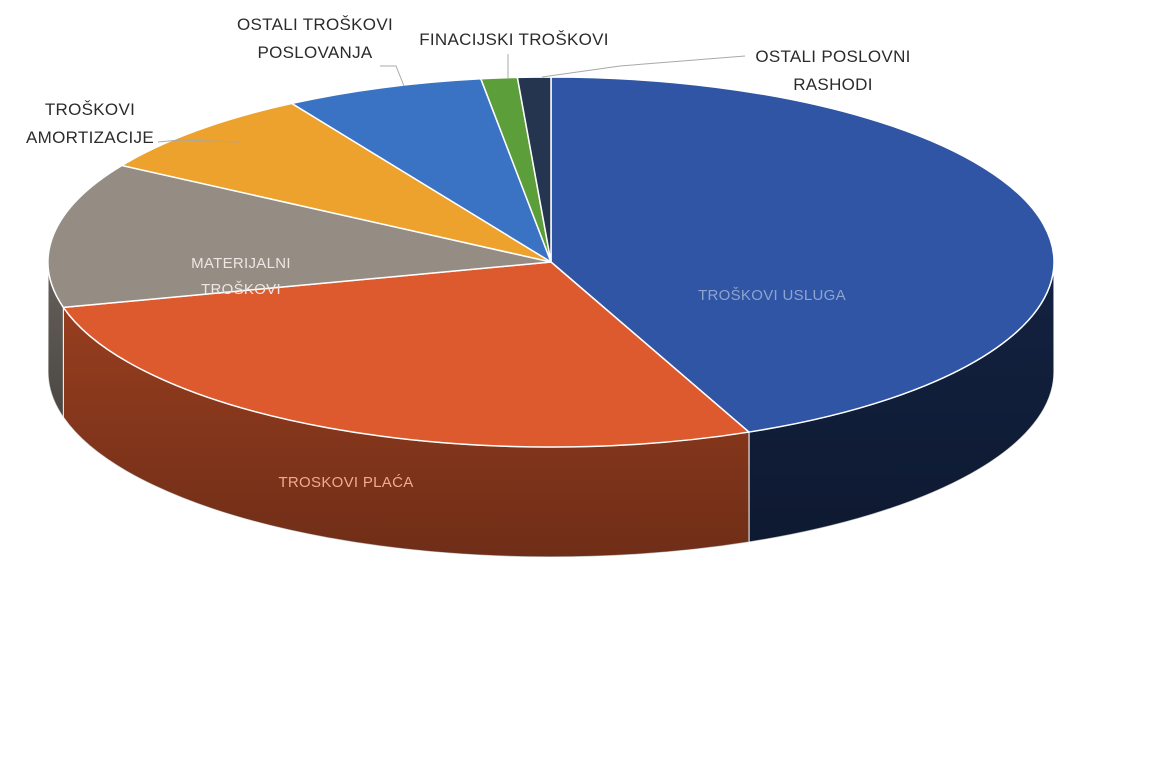 Image resolution: width=1149 pixels, height=760 pixels. Describe the element at coordinates (90, 109) in the screenshot. I see `slice-label-amortizacija-line1: TROŠKOVI` at that location.